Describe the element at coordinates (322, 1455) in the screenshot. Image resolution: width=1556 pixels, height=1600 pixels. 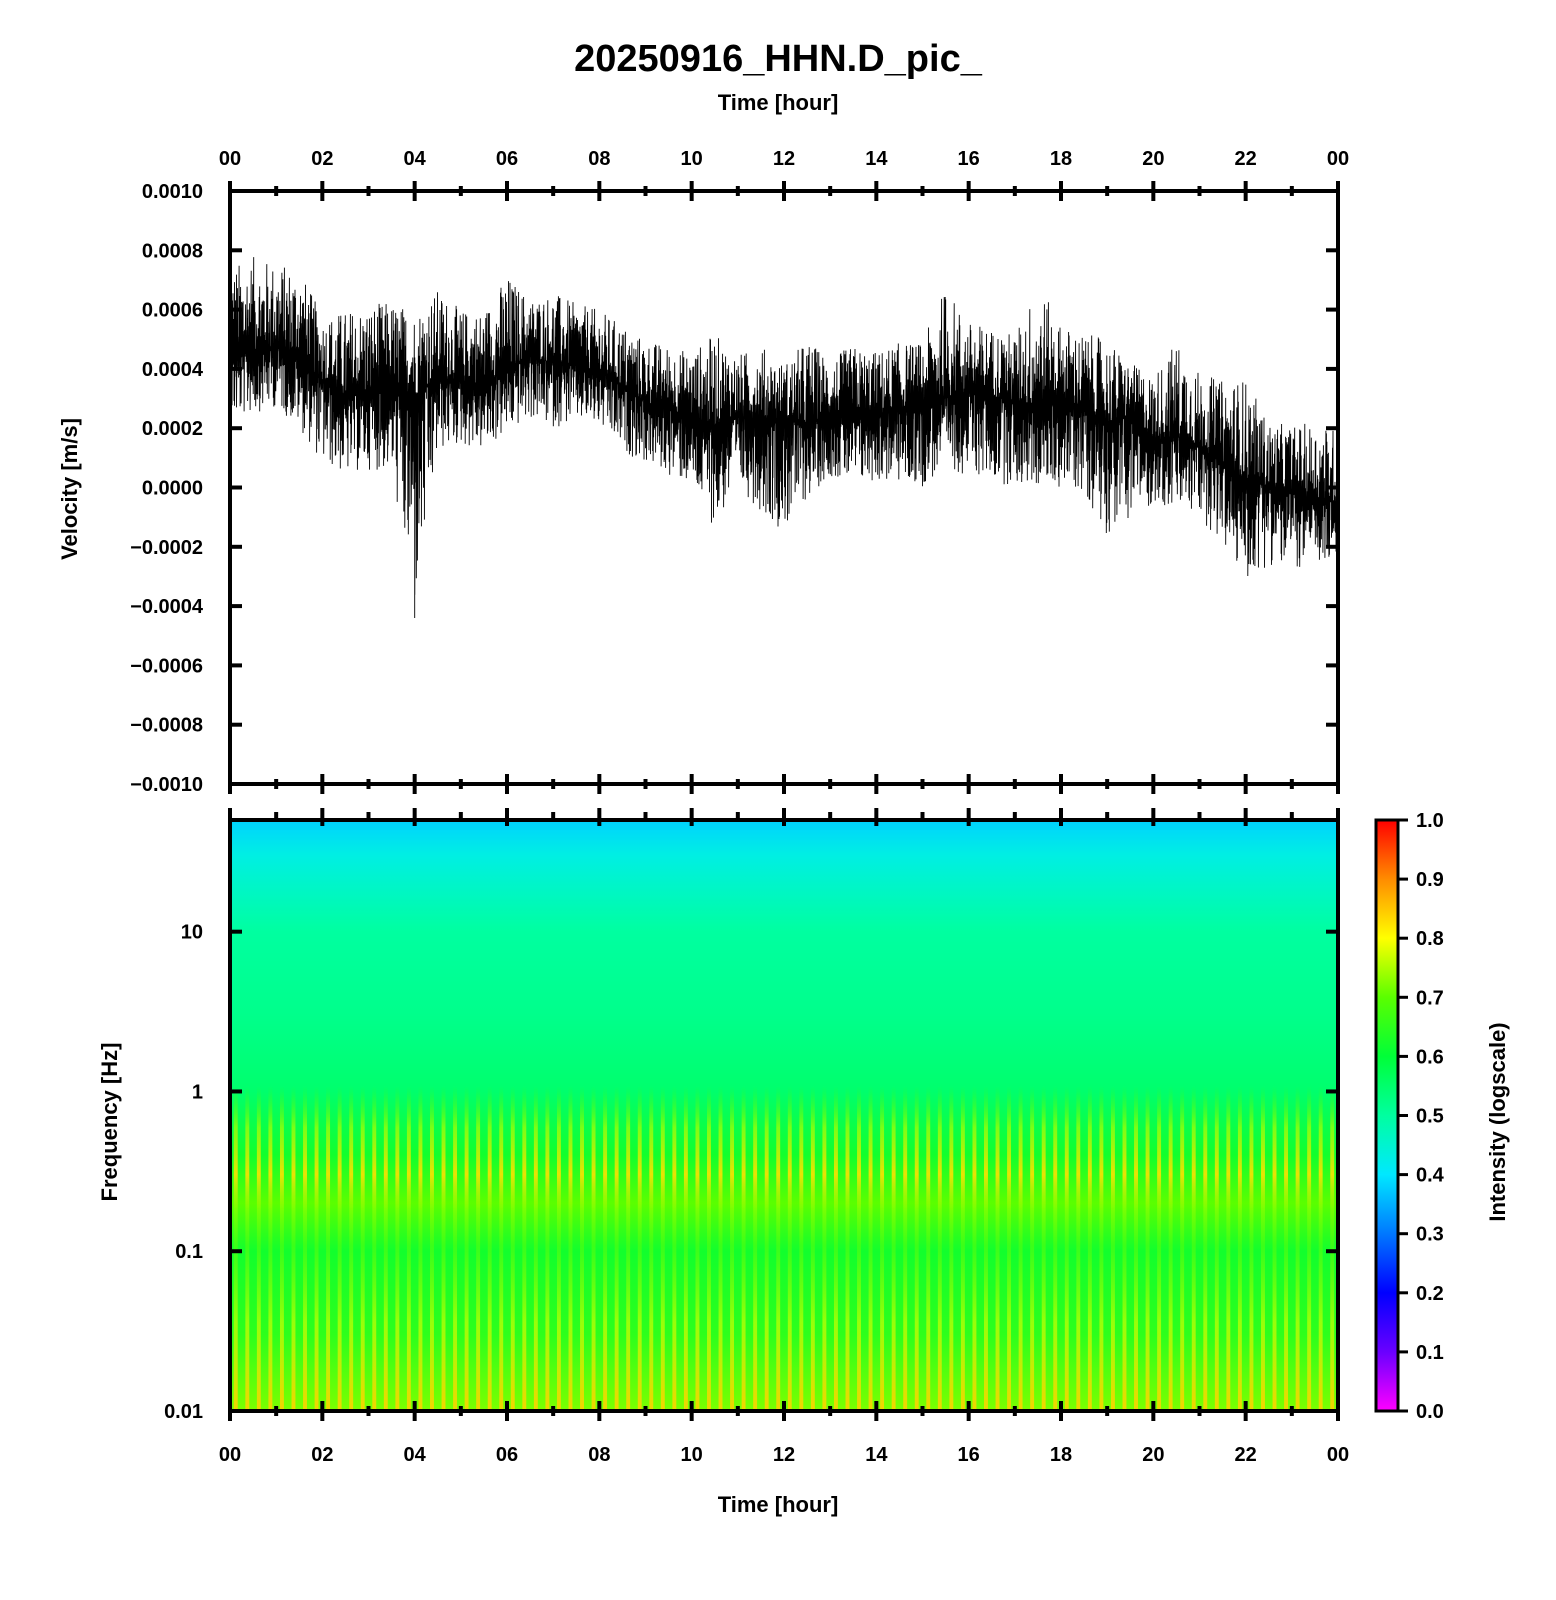
I see `x-tick-label-bottom: 02` at that location.